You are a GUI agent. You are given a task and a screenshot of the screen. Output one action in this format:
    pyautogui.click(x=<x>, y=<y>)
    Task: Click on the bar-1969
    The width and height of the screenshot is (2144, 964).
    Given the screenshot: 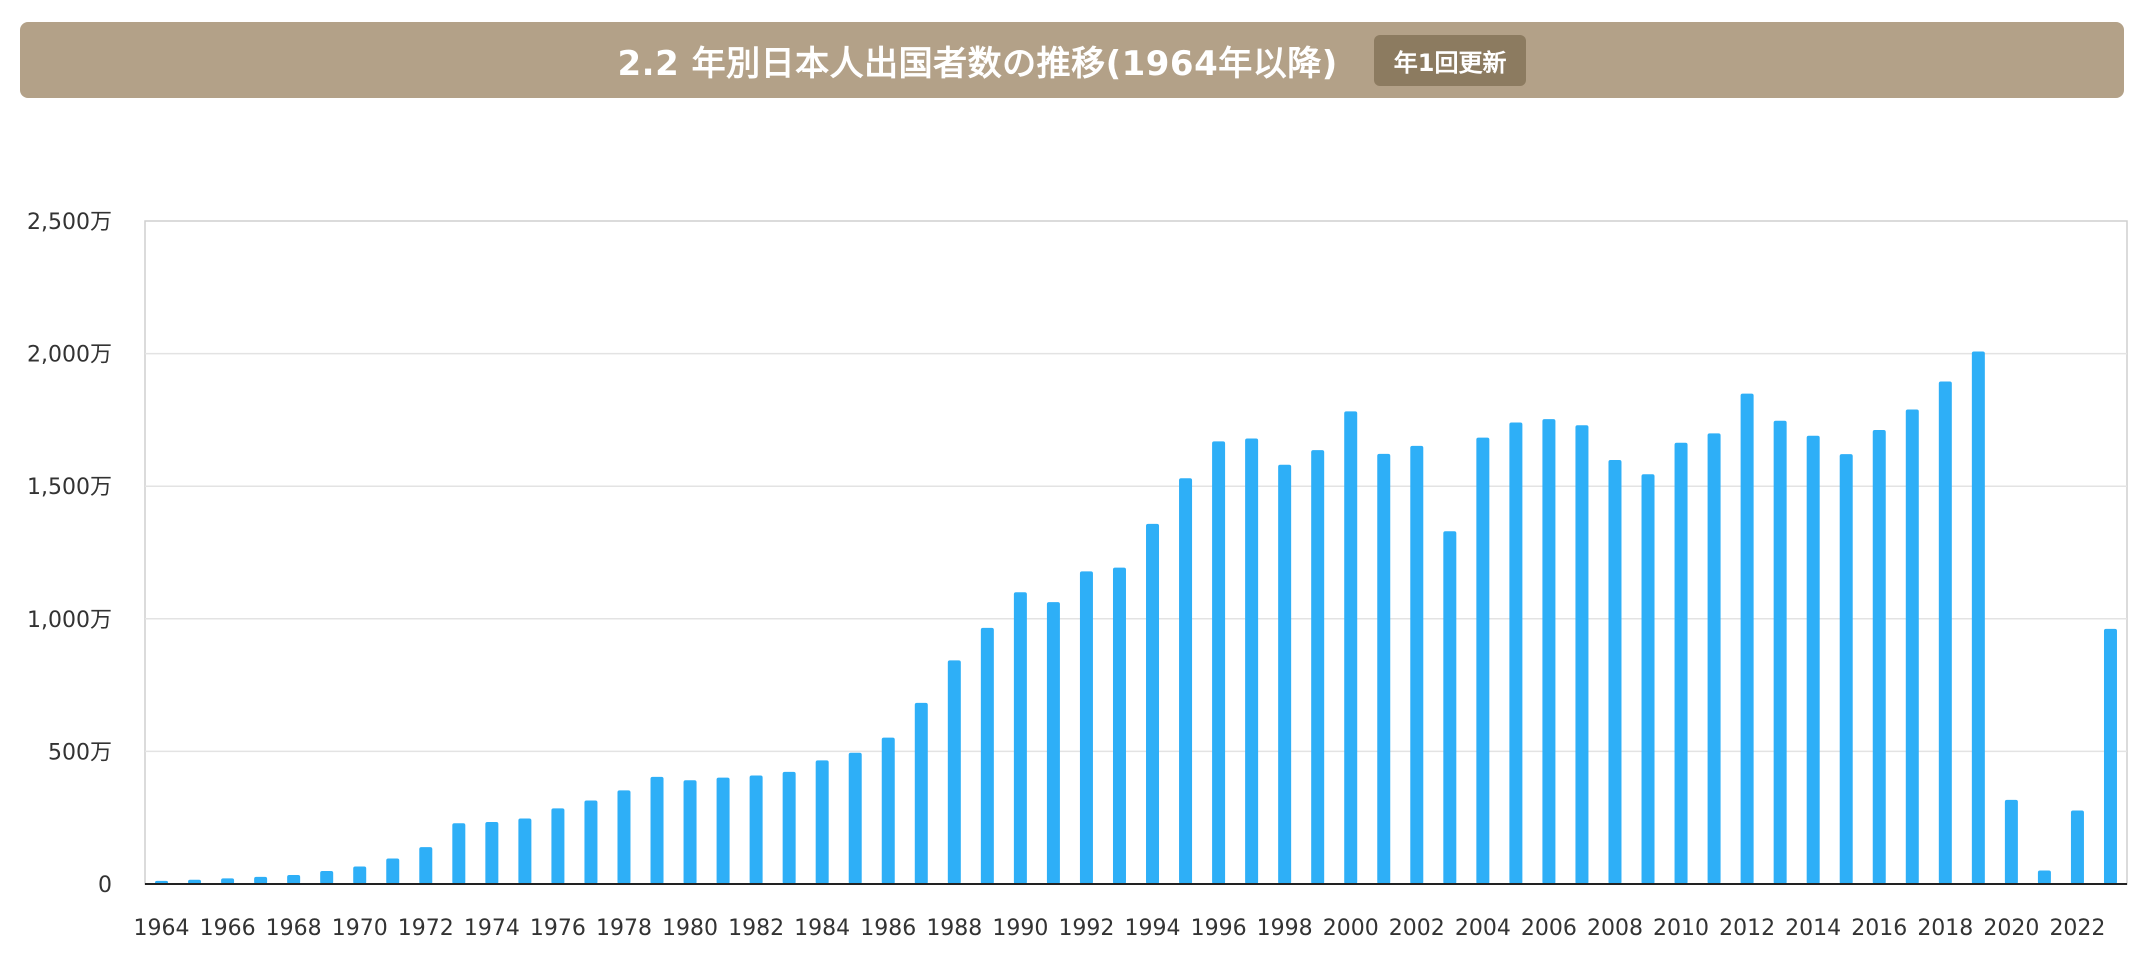 What is the action you would take?
    pyautogui.click(x=327, y=877)
    